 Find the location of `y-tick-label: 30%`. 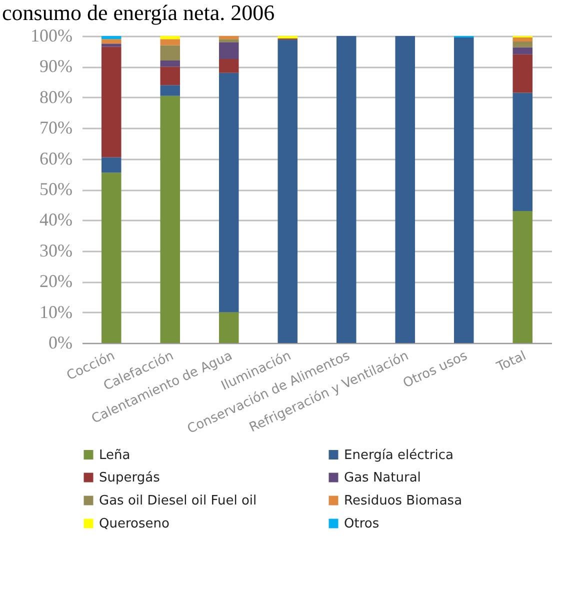

y-tick-label: 30% is located at coordinates (56, 250).